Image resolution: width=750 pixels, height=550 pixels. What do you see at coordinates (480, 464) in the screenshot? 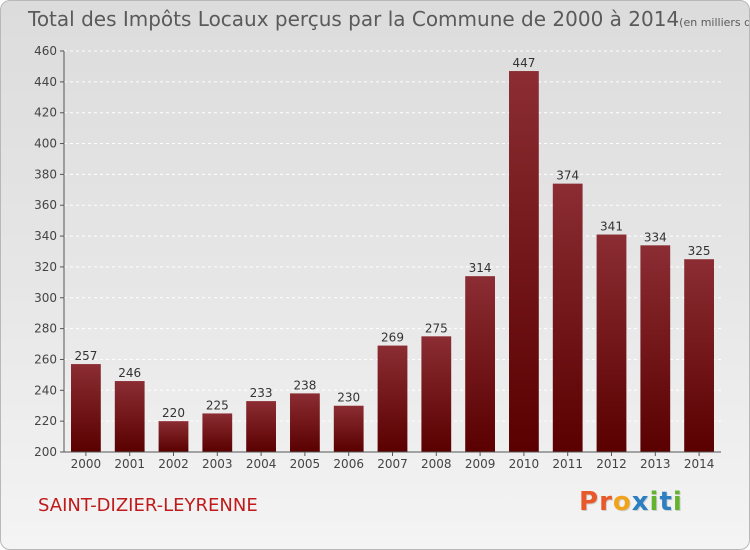
I see `x-tick-label: 2009` at bounding box center [480, 464].